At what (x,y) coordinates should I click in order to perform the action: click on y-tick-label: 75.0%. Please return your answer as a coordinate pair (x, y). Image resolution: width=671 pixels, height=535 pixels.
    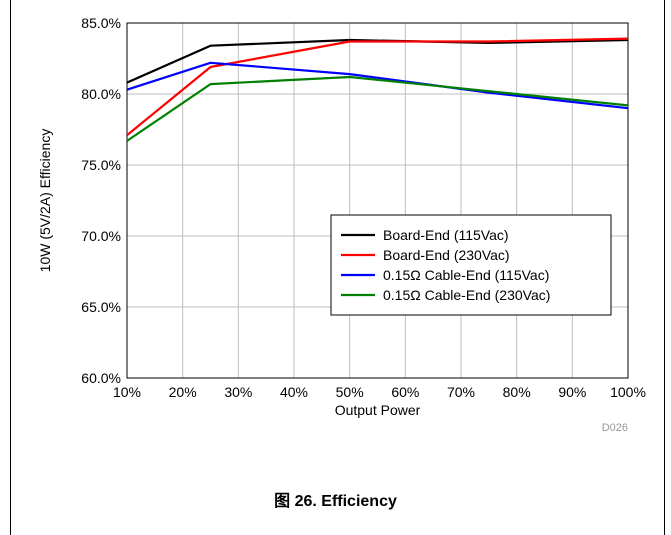
    Looking at the image, I should click on (101, 165).